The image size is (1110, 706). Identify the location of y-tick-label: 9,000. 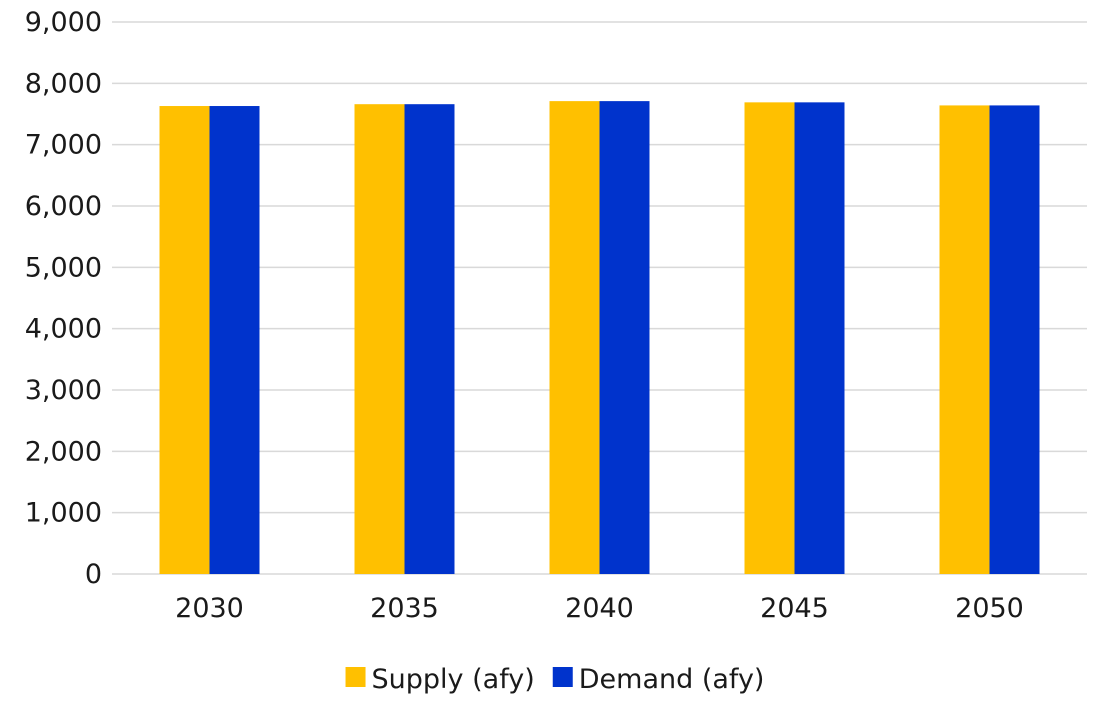
(63, 22).